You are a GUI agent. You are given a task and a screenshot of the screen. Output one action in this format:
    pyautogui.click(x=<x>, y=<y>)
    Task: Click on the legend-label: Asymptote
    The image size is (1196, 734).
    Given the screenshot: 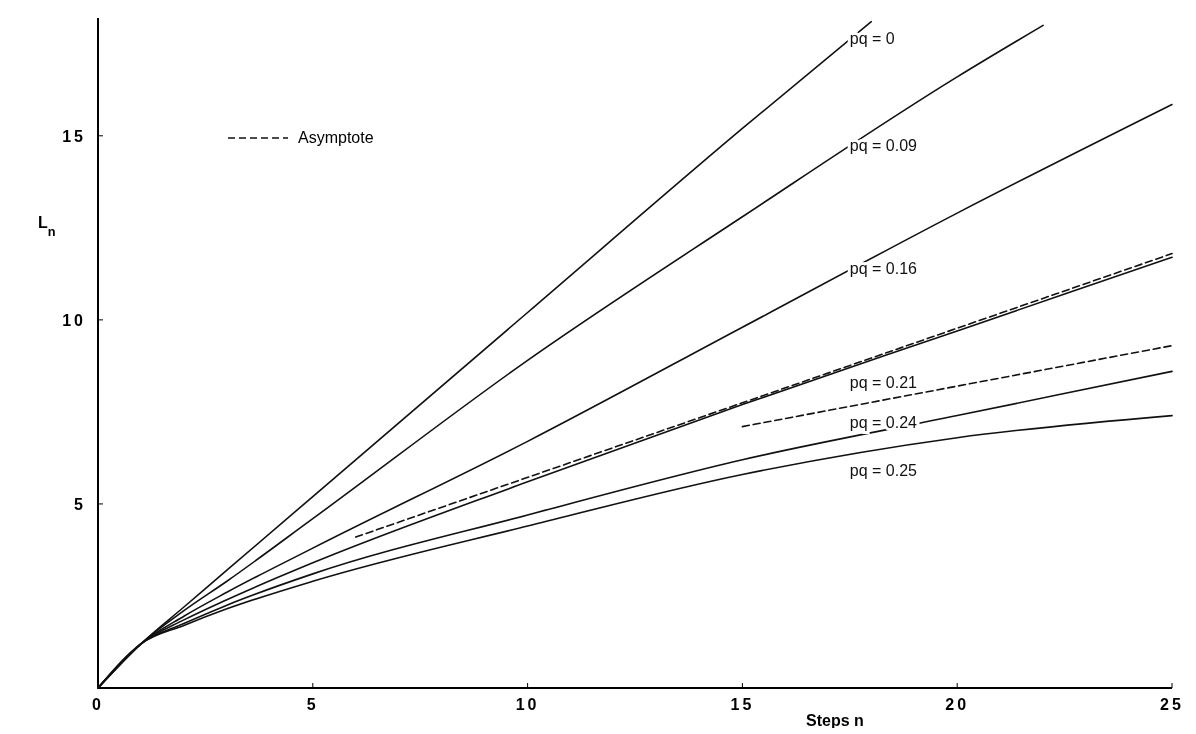 What is the action you would take?
    pyautogui.click(x=336, y=137)
    